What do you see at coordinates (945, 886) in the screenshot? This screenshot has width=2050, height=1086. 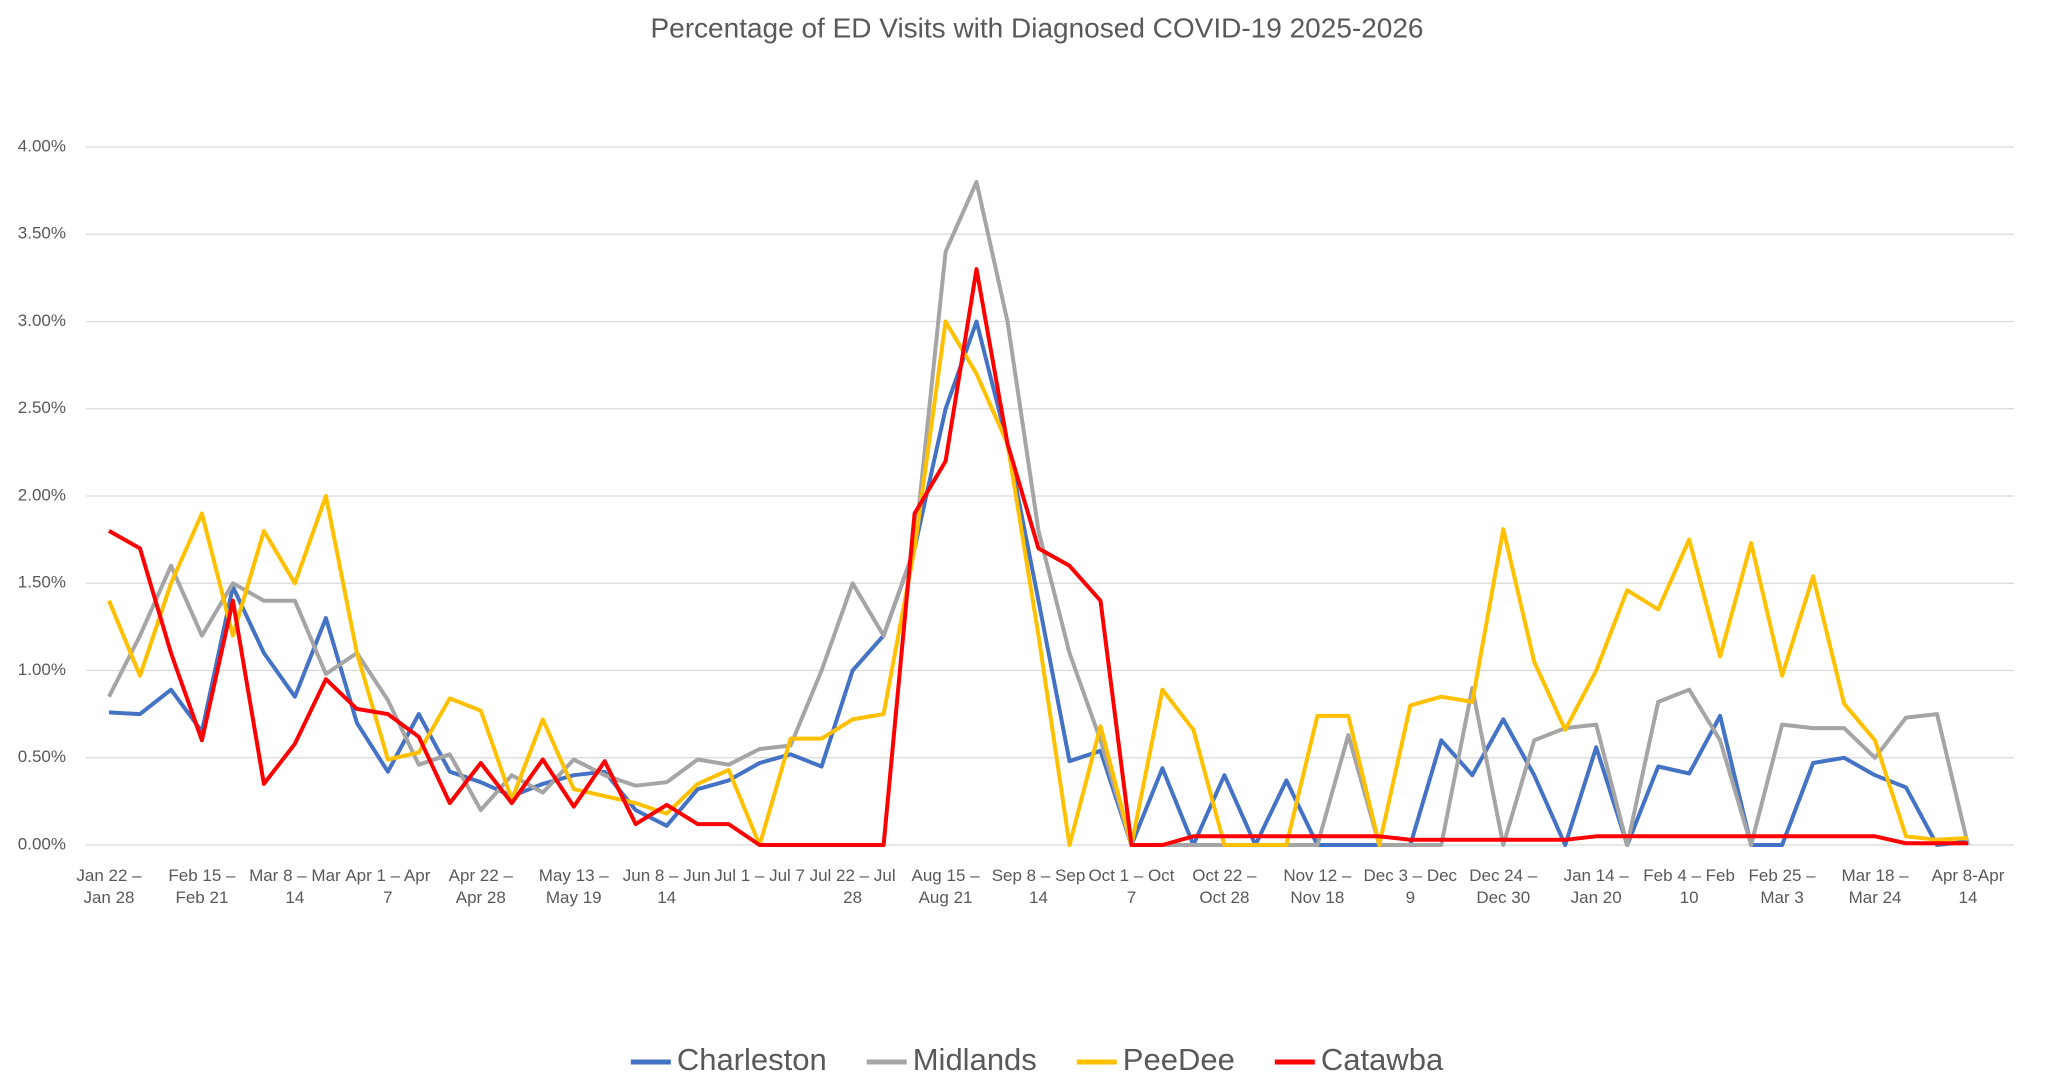 I see `x-tick-label: Aug 15 – Aug 21` at bounding box center [945, 886].